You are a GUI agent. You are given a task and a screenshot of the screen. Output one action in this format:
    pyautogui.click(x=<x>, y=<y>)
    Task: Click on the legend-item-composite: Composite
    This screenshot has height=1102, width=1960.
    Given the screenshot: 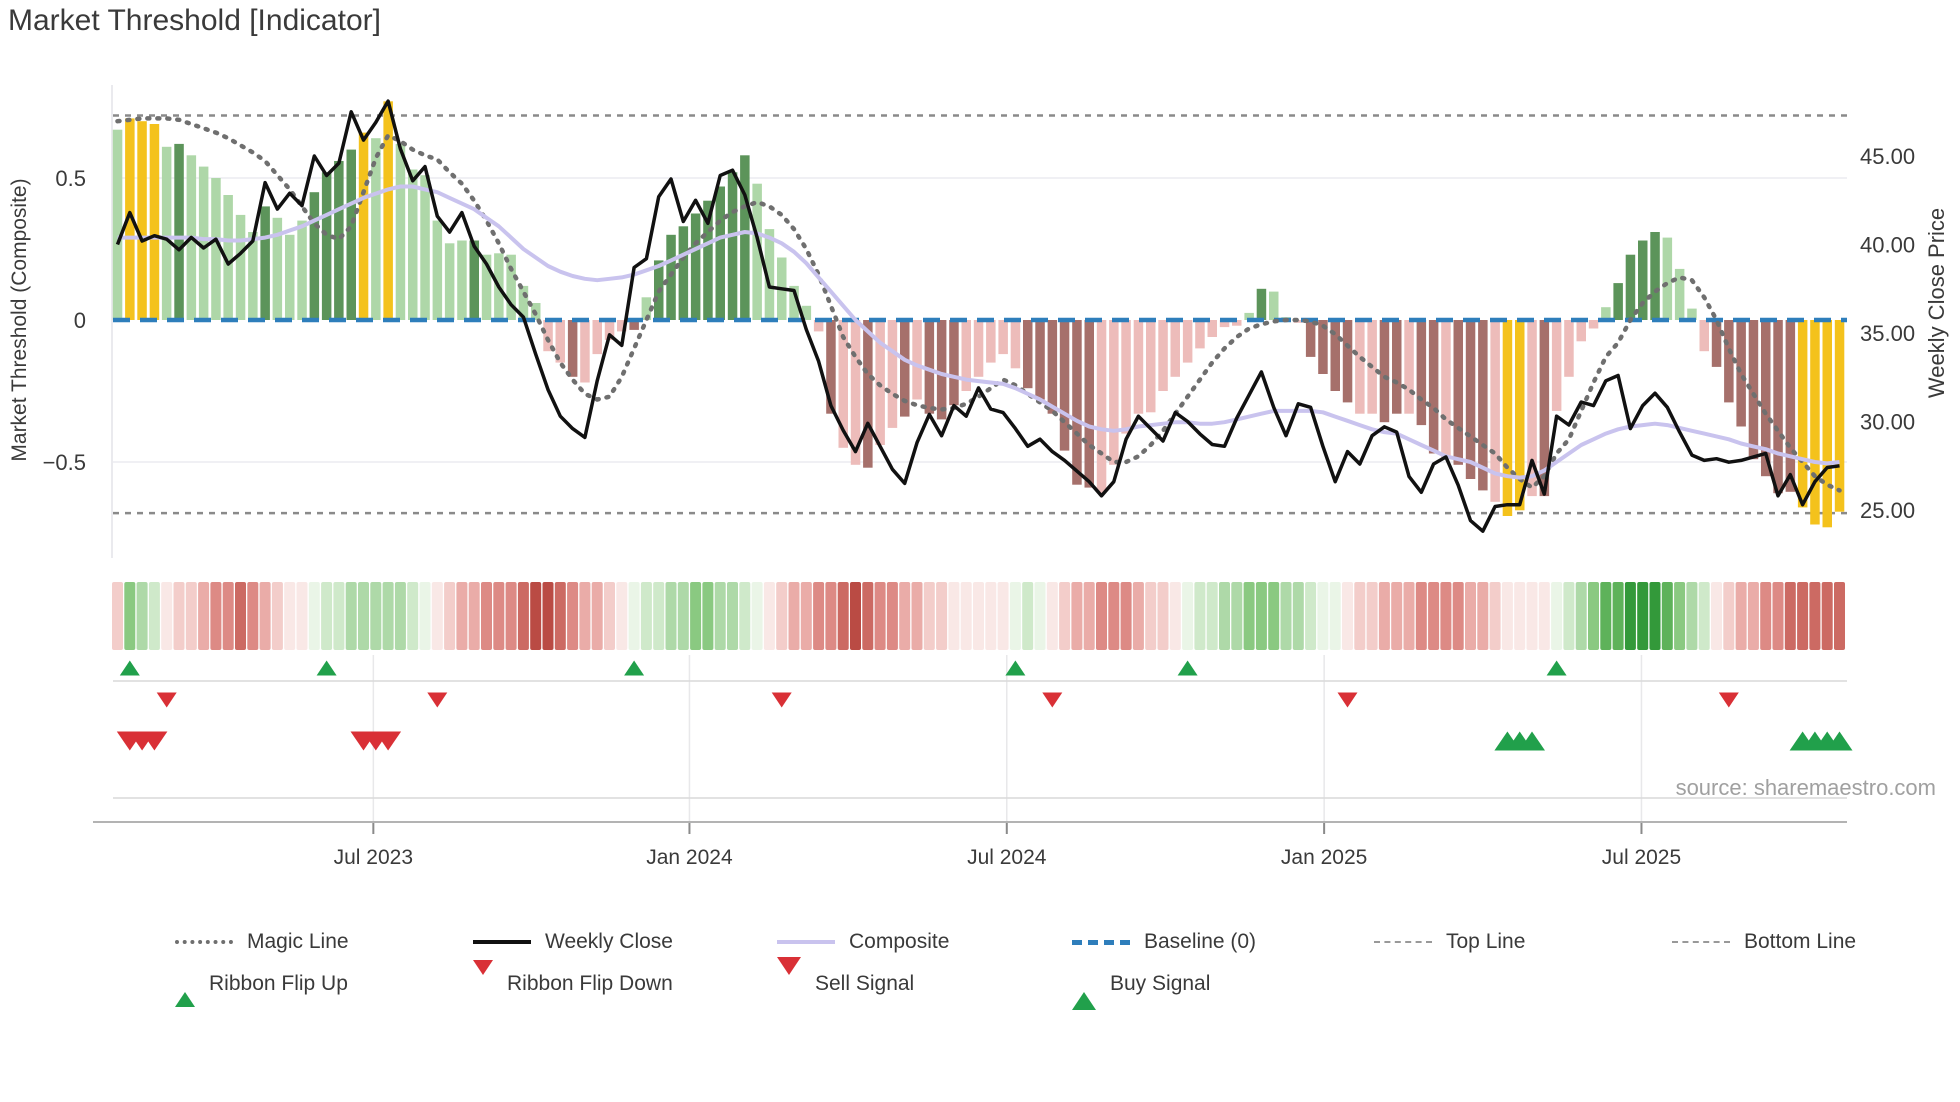 What is the action you would take?
    pyautogui.click(x=863, y=942)
    